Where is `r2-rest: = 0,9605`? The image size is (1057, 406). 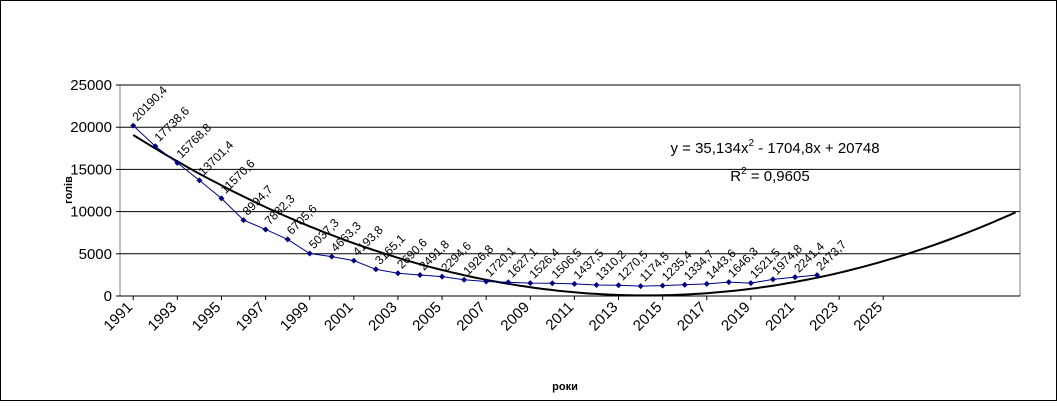
r2-rest: = 0,9605 is located at coordinates (778, 176).